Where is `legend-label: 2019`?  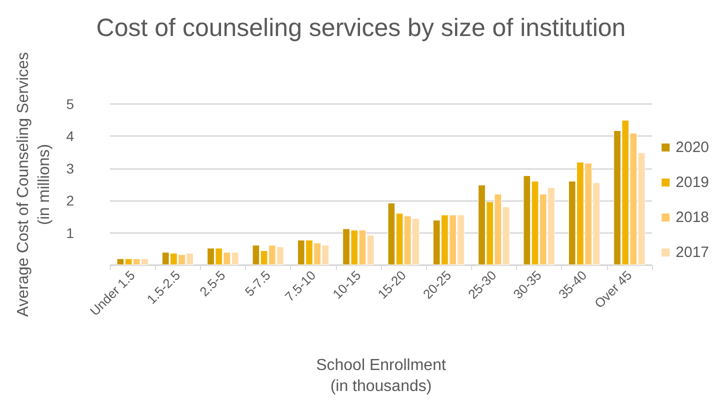 legend-label: 2019 is located at coordinates (693, 182).